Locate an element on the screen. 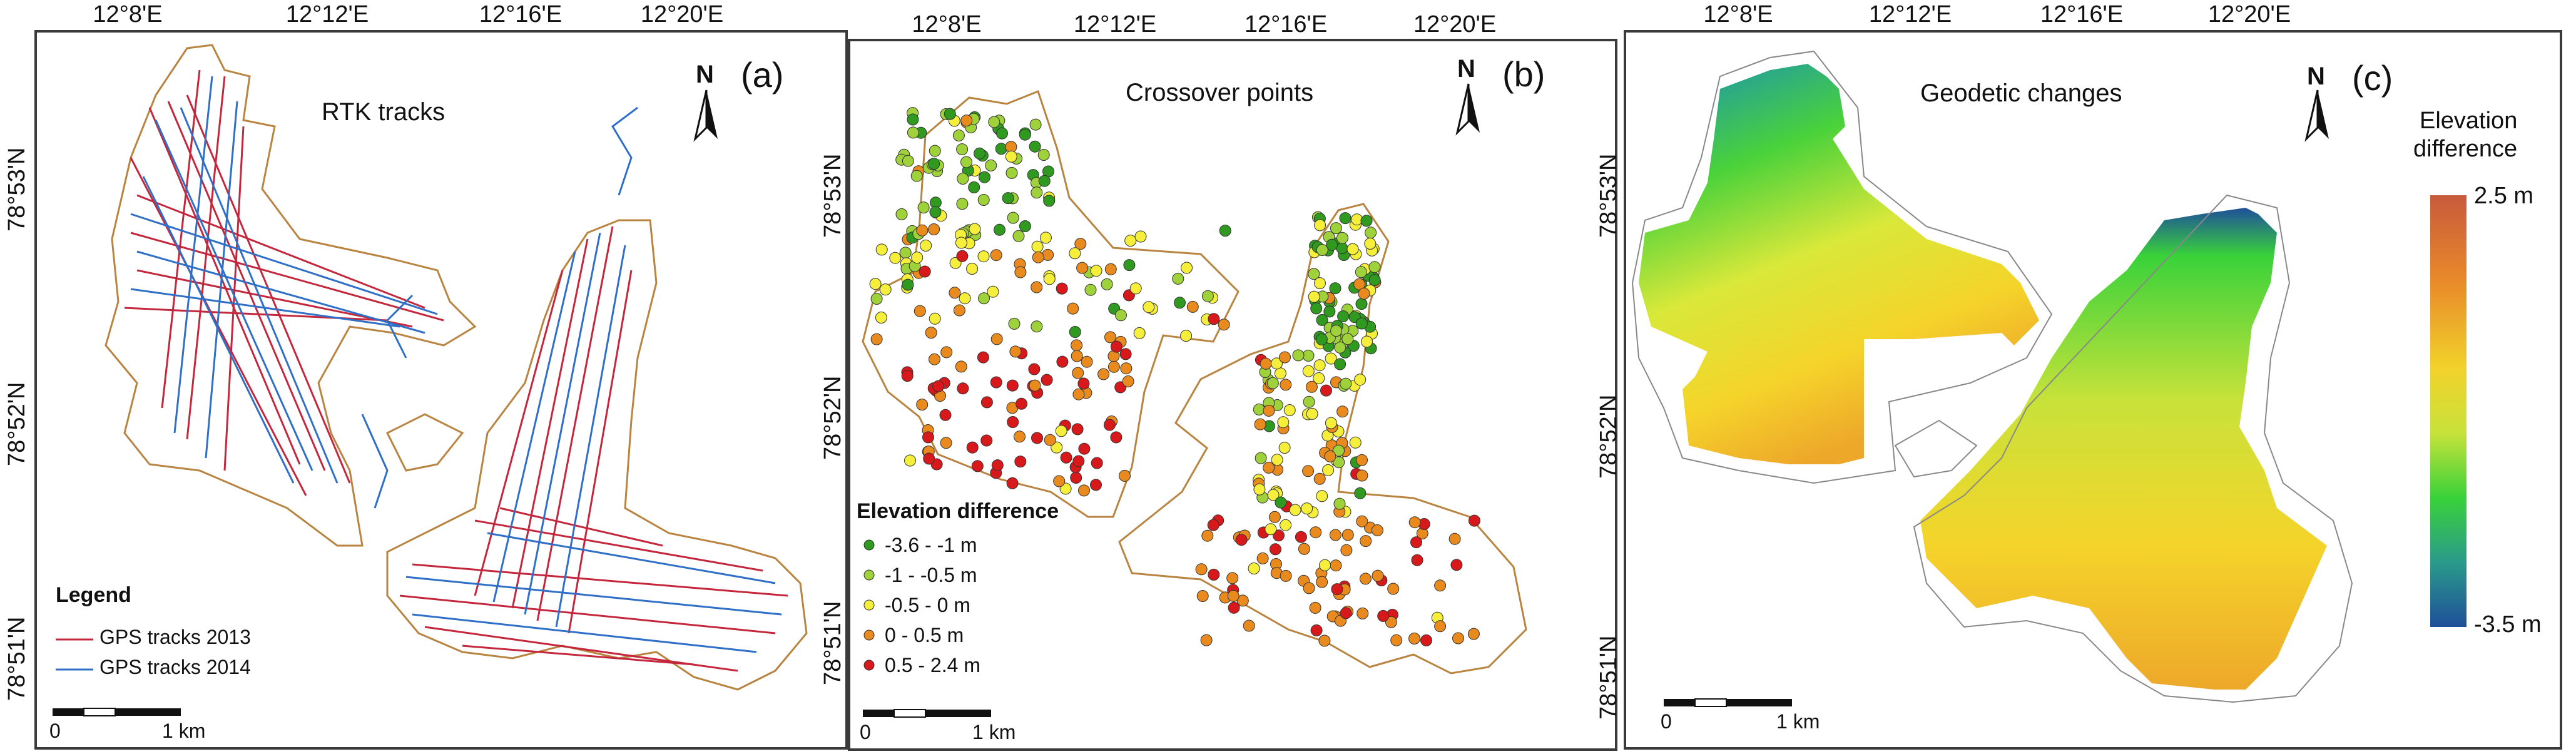  lat-tick: 78°52'N is located at coordinates (17, 424).